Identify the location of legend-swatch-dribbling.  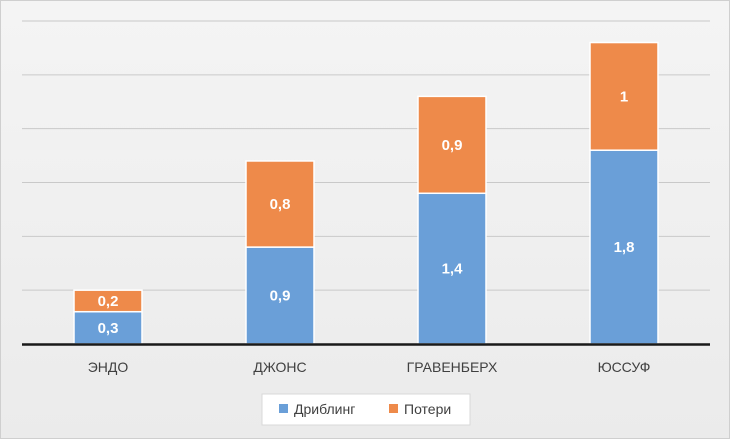
(283, 408).